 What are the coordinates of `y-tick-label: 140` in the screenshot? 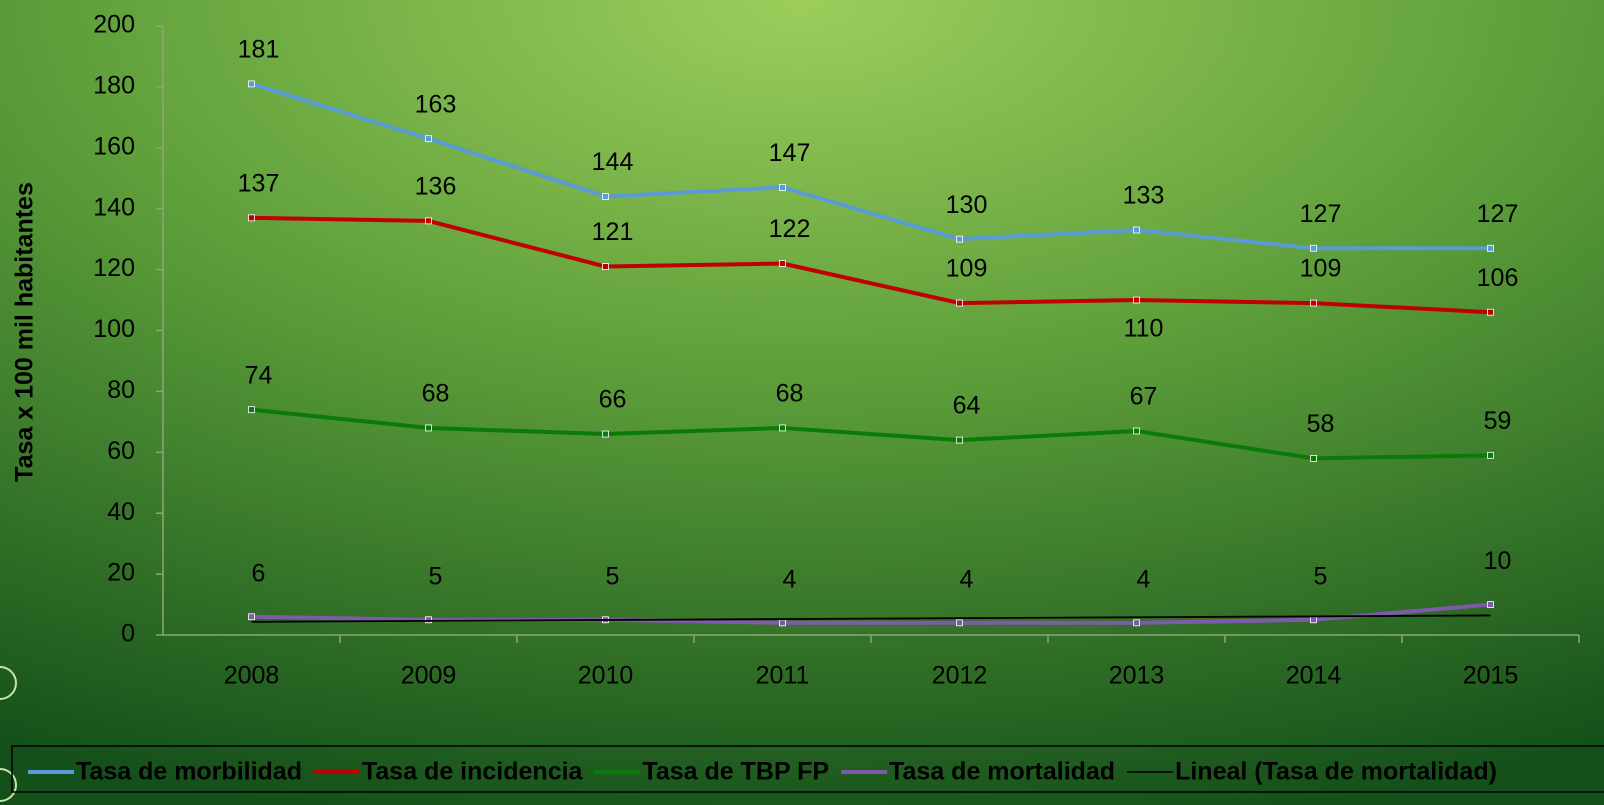 It's located at (114, 207).